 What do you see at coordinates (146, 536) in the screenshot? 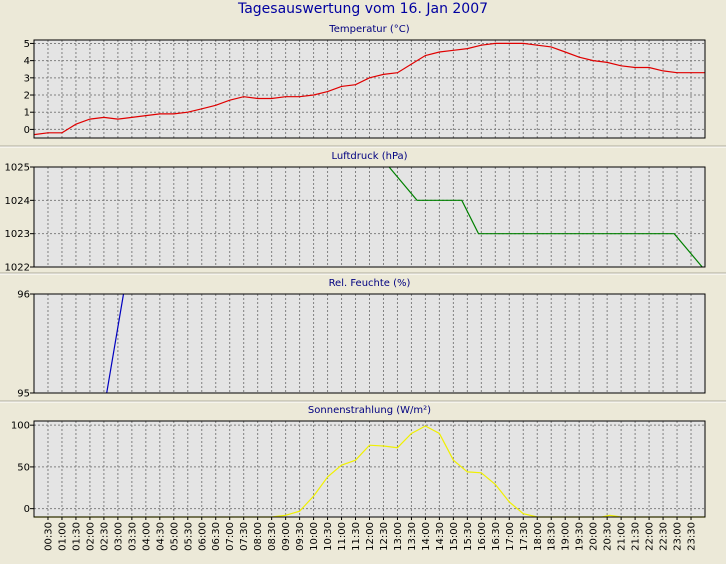
I see `x-tick-label: 04:00` at bounding box center [146, 536].